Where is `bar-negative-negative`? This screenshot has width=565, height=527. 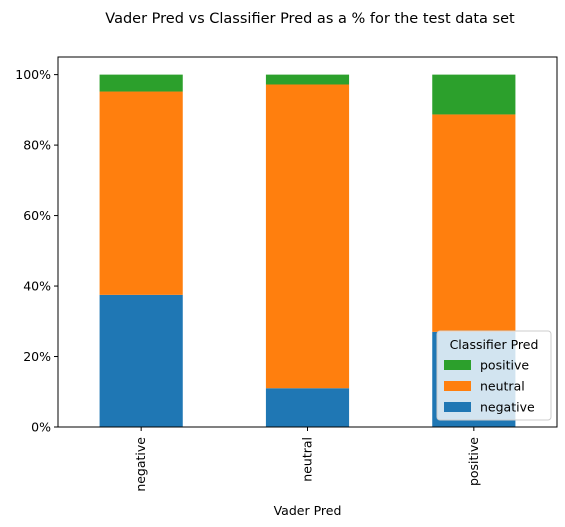 bar-negative-negative is located at coordinates (141, 360).